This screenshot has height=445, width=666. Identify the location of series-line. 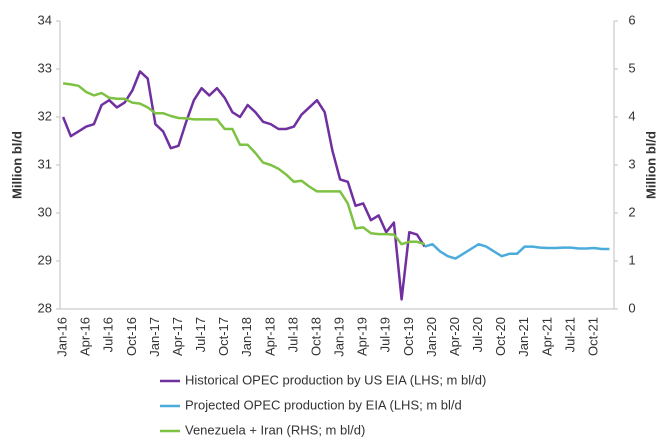
(517, 251).